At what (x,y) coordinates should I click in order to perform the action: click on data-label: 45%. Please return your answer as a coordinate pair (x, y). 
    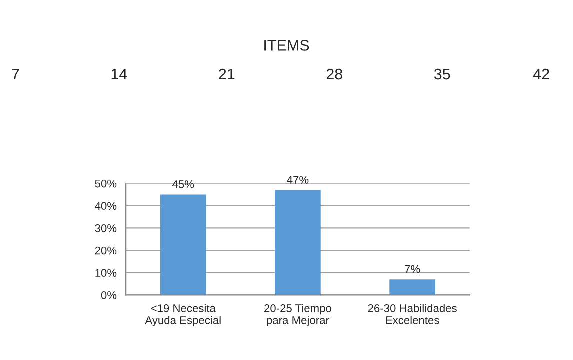
    Looking at the image, I should click on (183, 184).